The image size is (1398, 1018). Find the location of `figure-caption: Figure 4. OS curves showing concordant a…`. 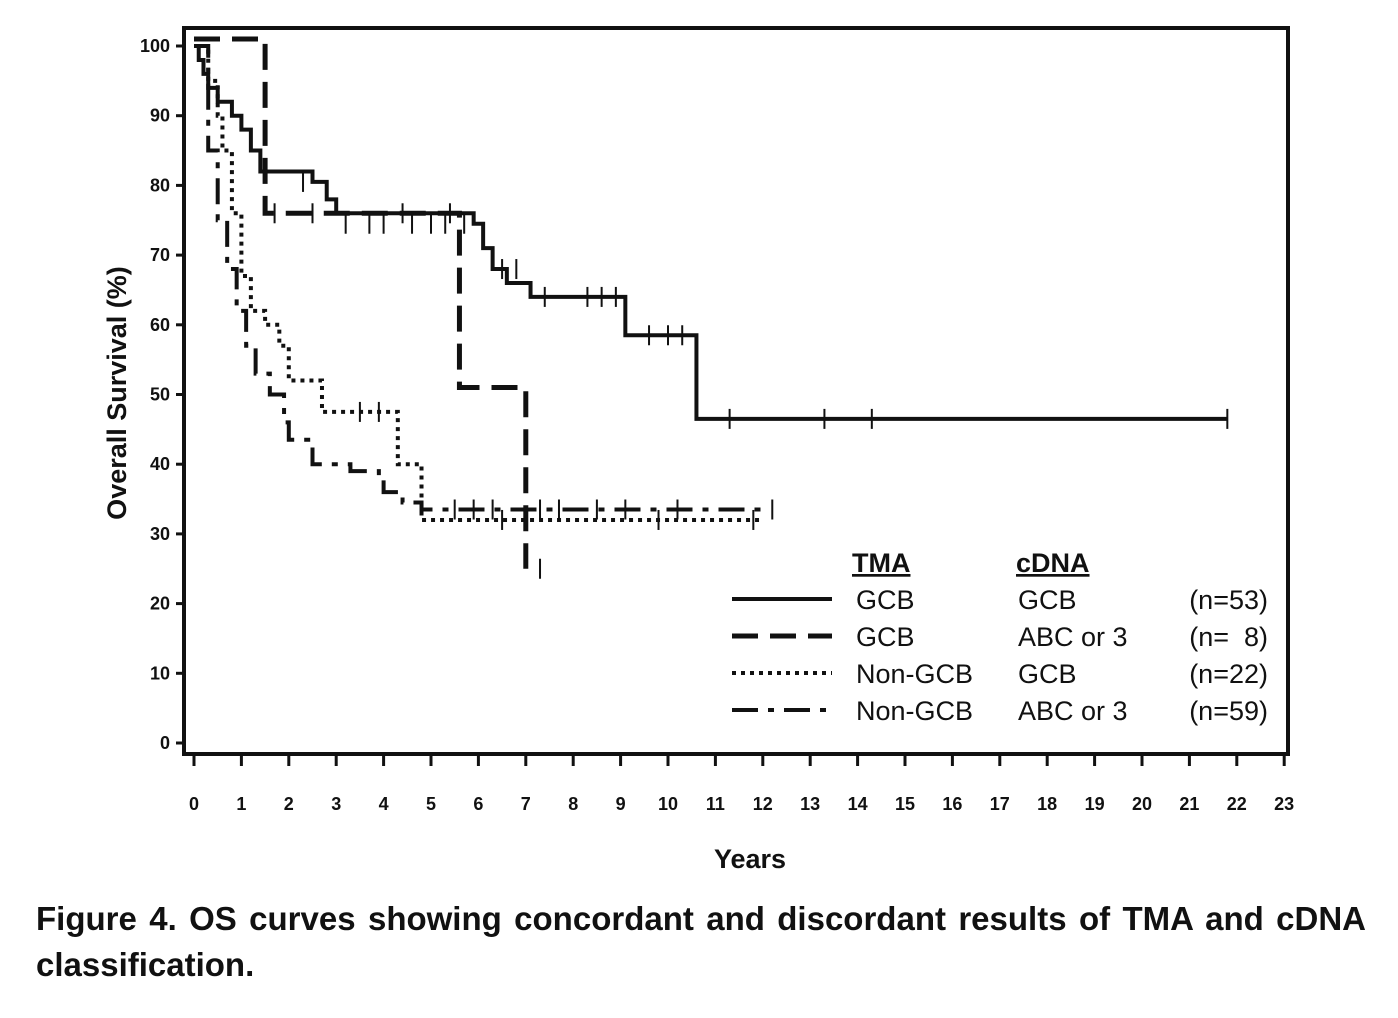

figure-caption: Figure 4. OS curves showing concordant a… is located at coordinates (701, 941).